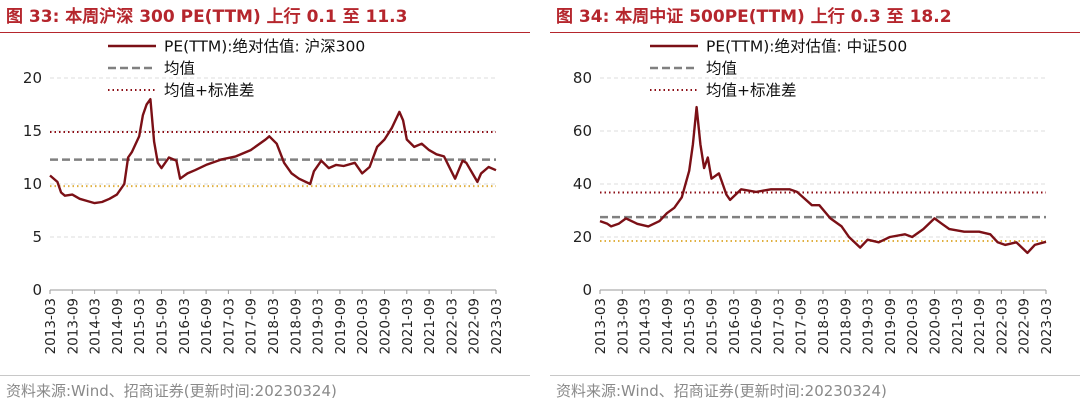 Image resolution: width=1080 pixels, height=405 pixels. What do you see at coordinates (582, 184) in the screenshot?
I see `y-tick-label: 40` at bounding box center [582, 184].